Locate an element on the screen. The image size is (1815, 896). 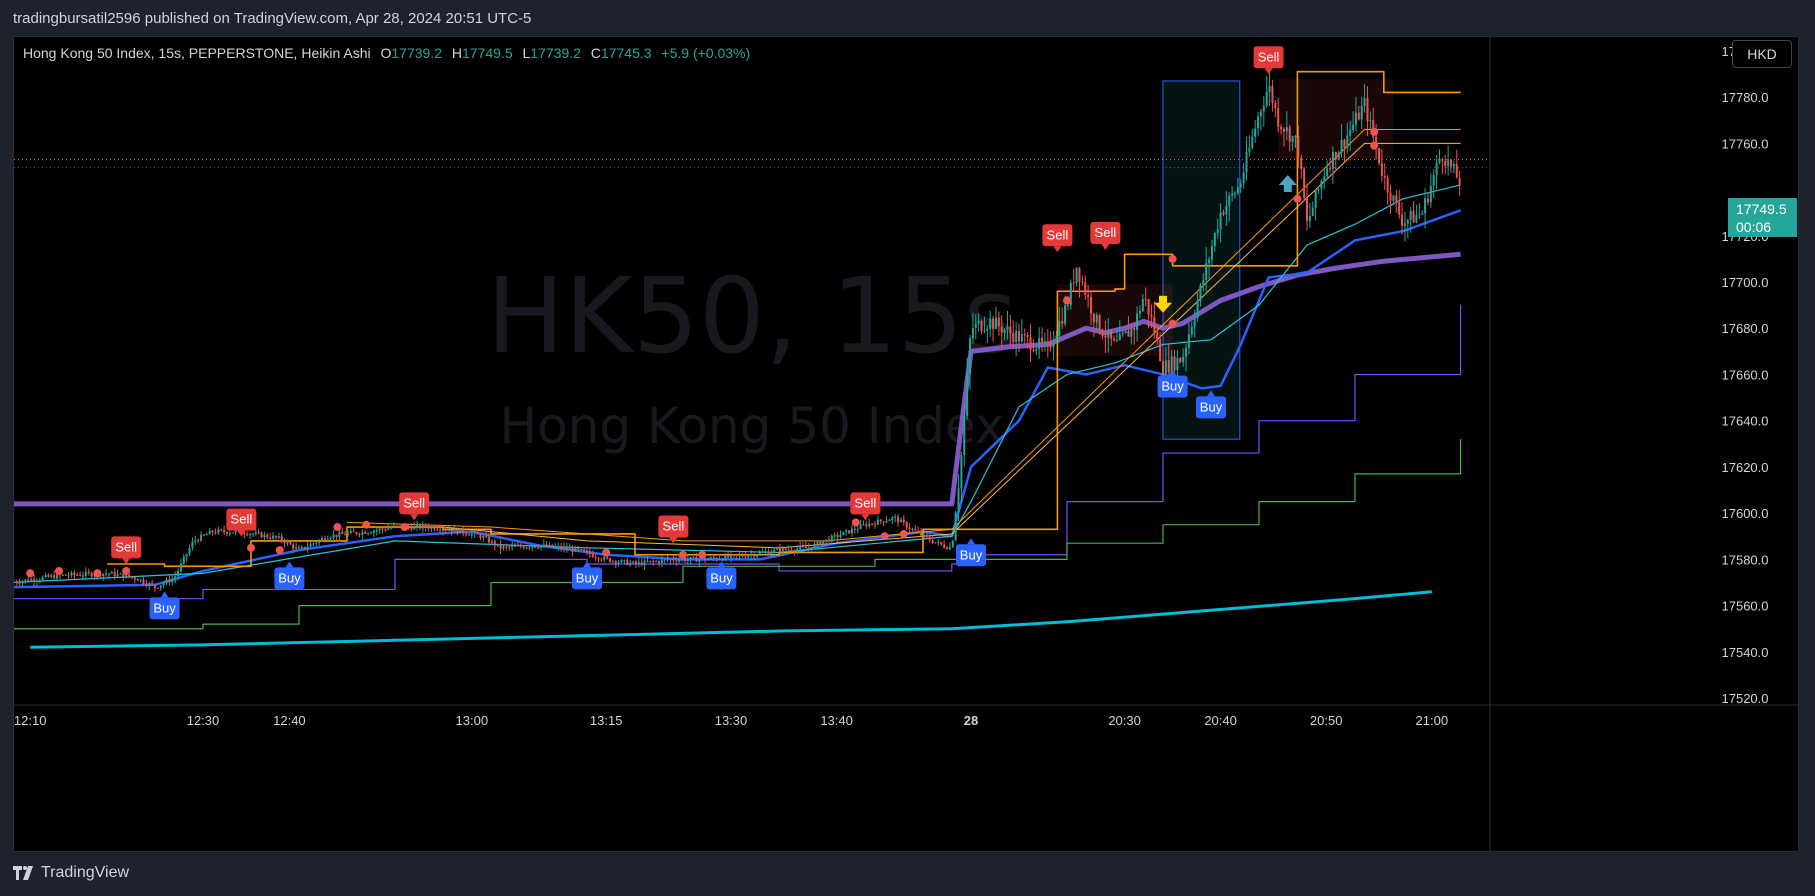
x-tick-label: 20:30 is located at coordinates (1124, 720).